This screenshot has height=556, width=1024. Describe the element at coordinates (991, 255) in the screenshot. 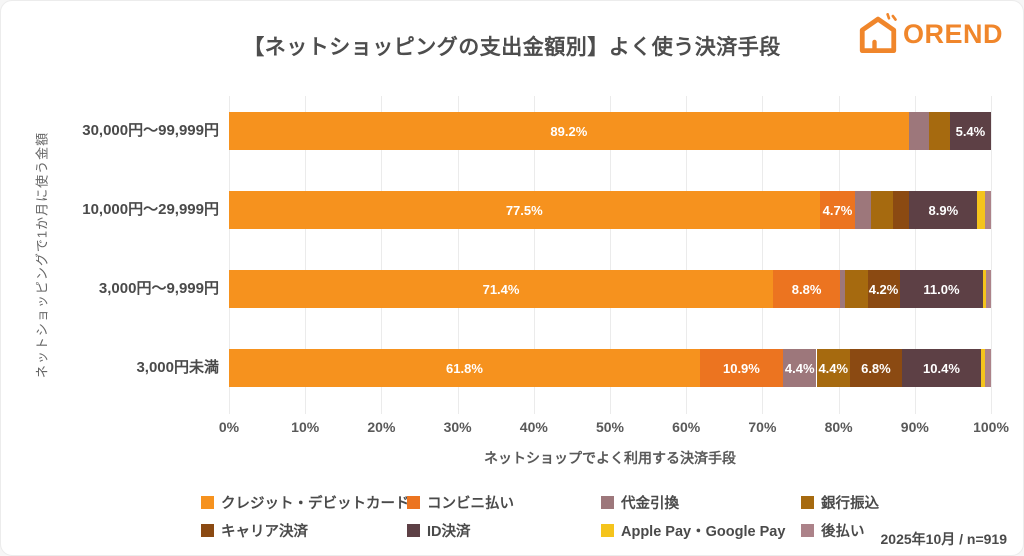

I see `gridline-100%` at that location.